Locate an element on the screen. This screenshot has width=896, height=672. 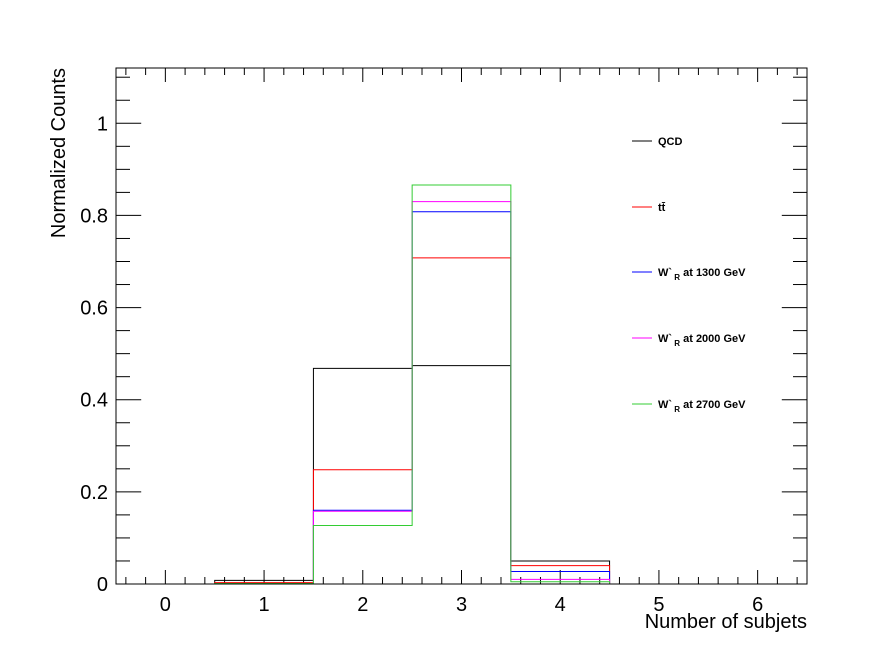
y-tick-label: 0 is located at coordinates (102, 585).